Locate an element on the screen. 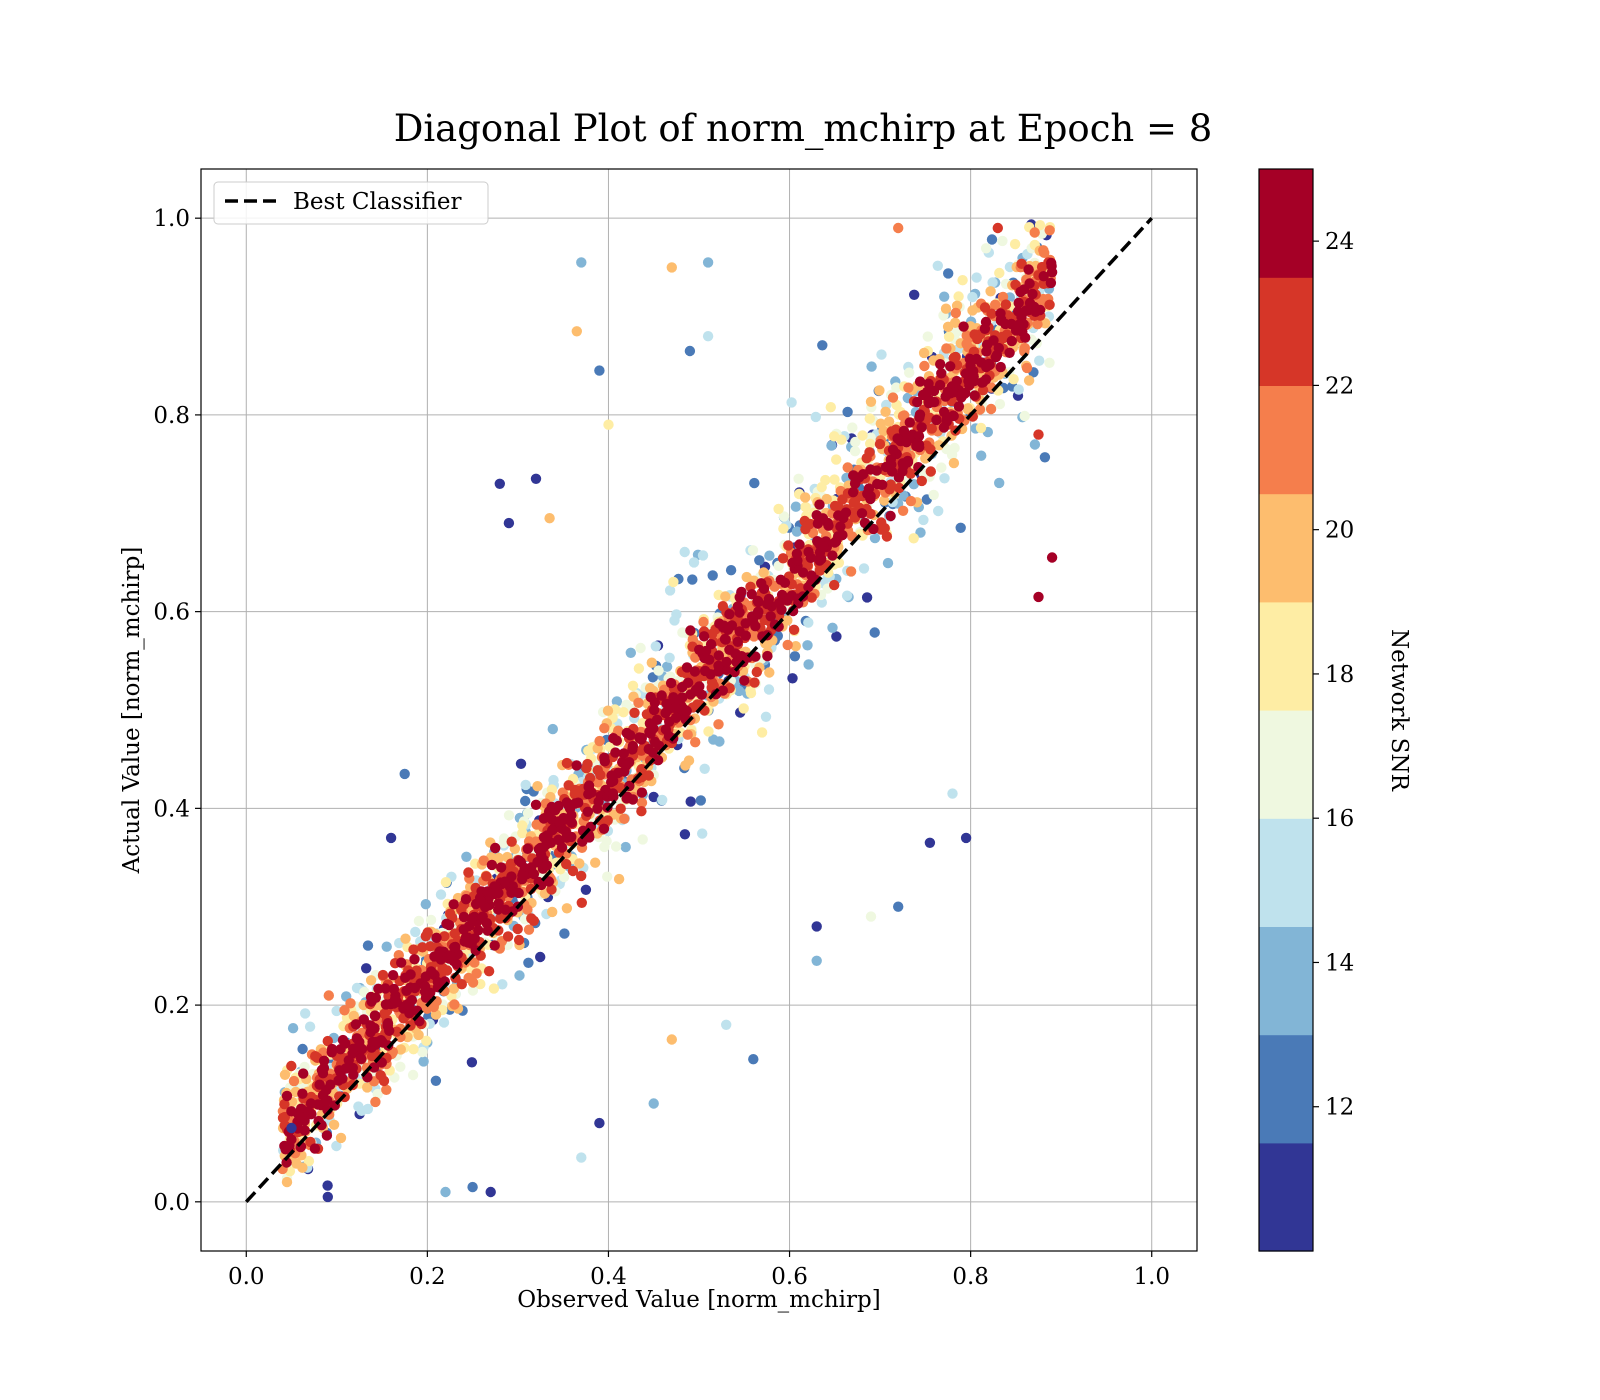 The height and width of the screenshot is (1400, 1600). colorbar-frame is located at coordinates (1286, 710).